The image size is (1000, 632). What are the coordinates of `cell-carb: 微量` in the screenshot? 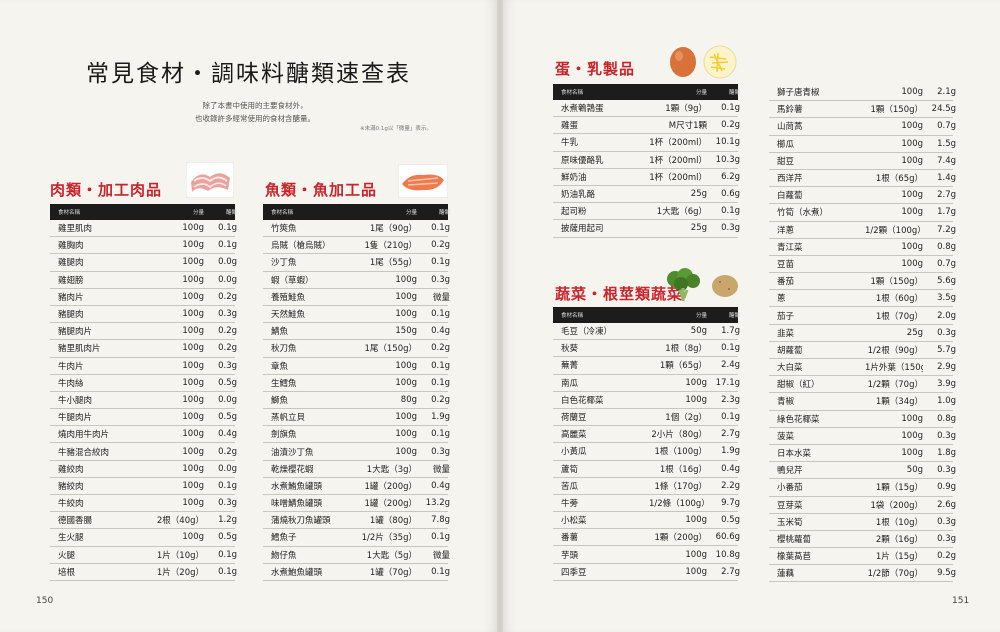 It's located at (441, 297).